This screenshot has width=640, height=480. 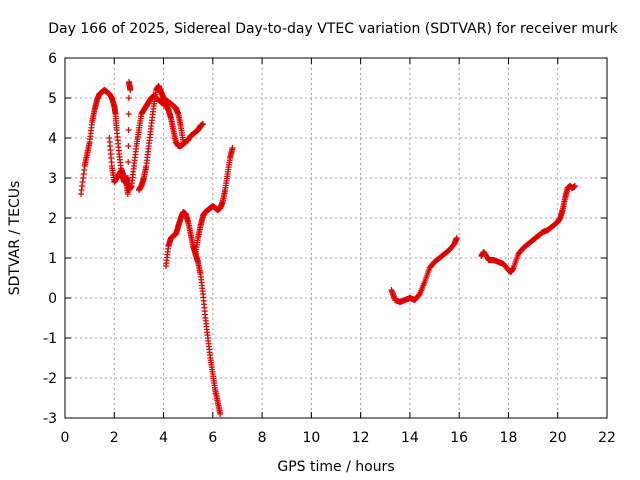 What do you see at coordinates (52, 299) in the screenshot?
I see `y-tick-label: 0` at bounding box center [52, 299].